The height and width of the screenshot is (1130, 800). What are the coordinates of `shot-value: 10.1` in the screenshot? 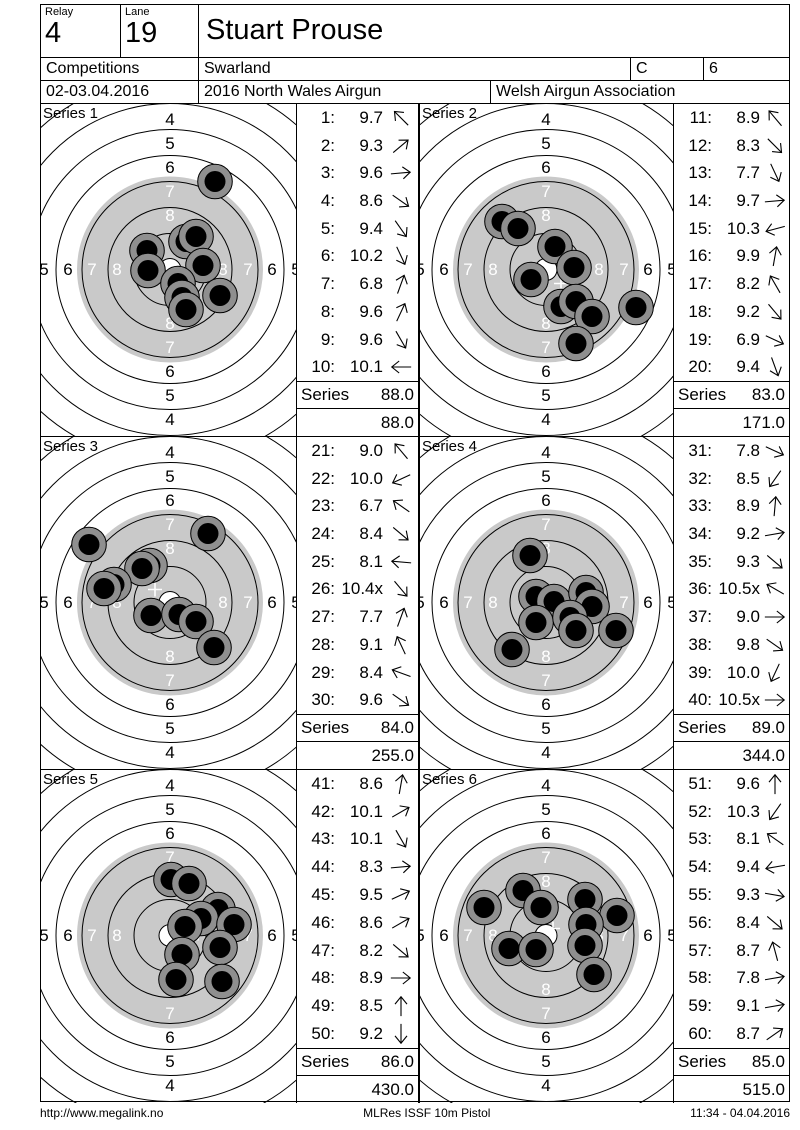 It's located at (366, 811).